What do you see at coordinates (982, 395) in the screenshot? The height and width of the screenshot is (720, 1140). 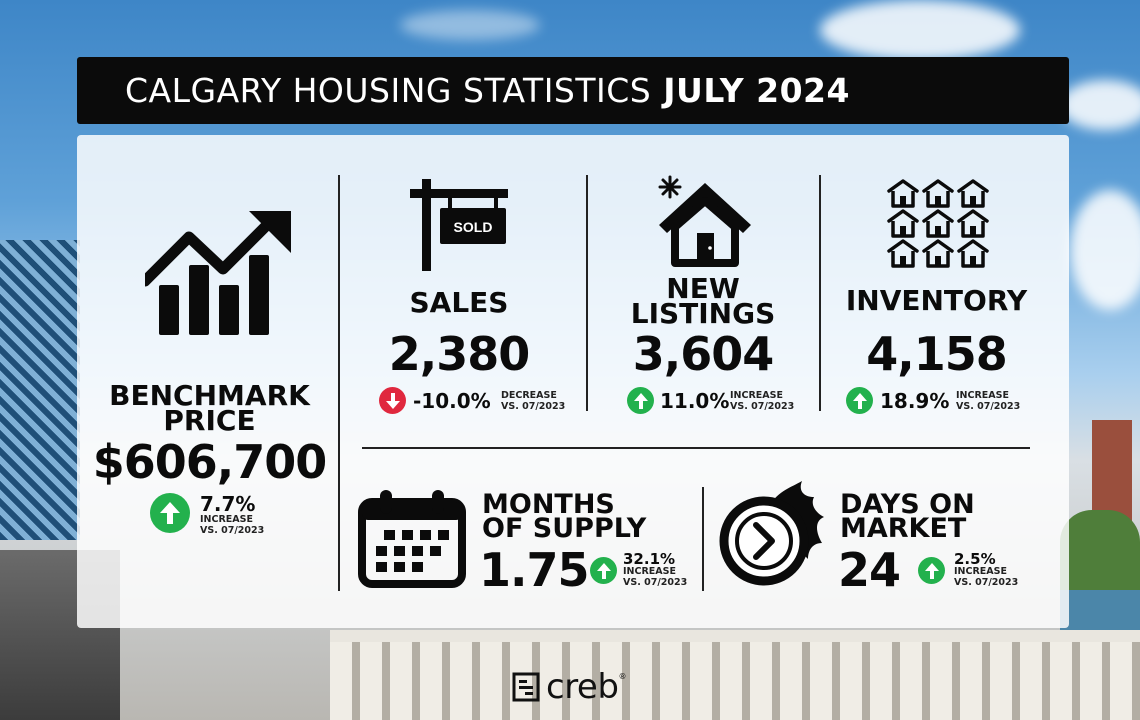 I see `inventory-direction: INCREASE` at bounding box center [982, 395].